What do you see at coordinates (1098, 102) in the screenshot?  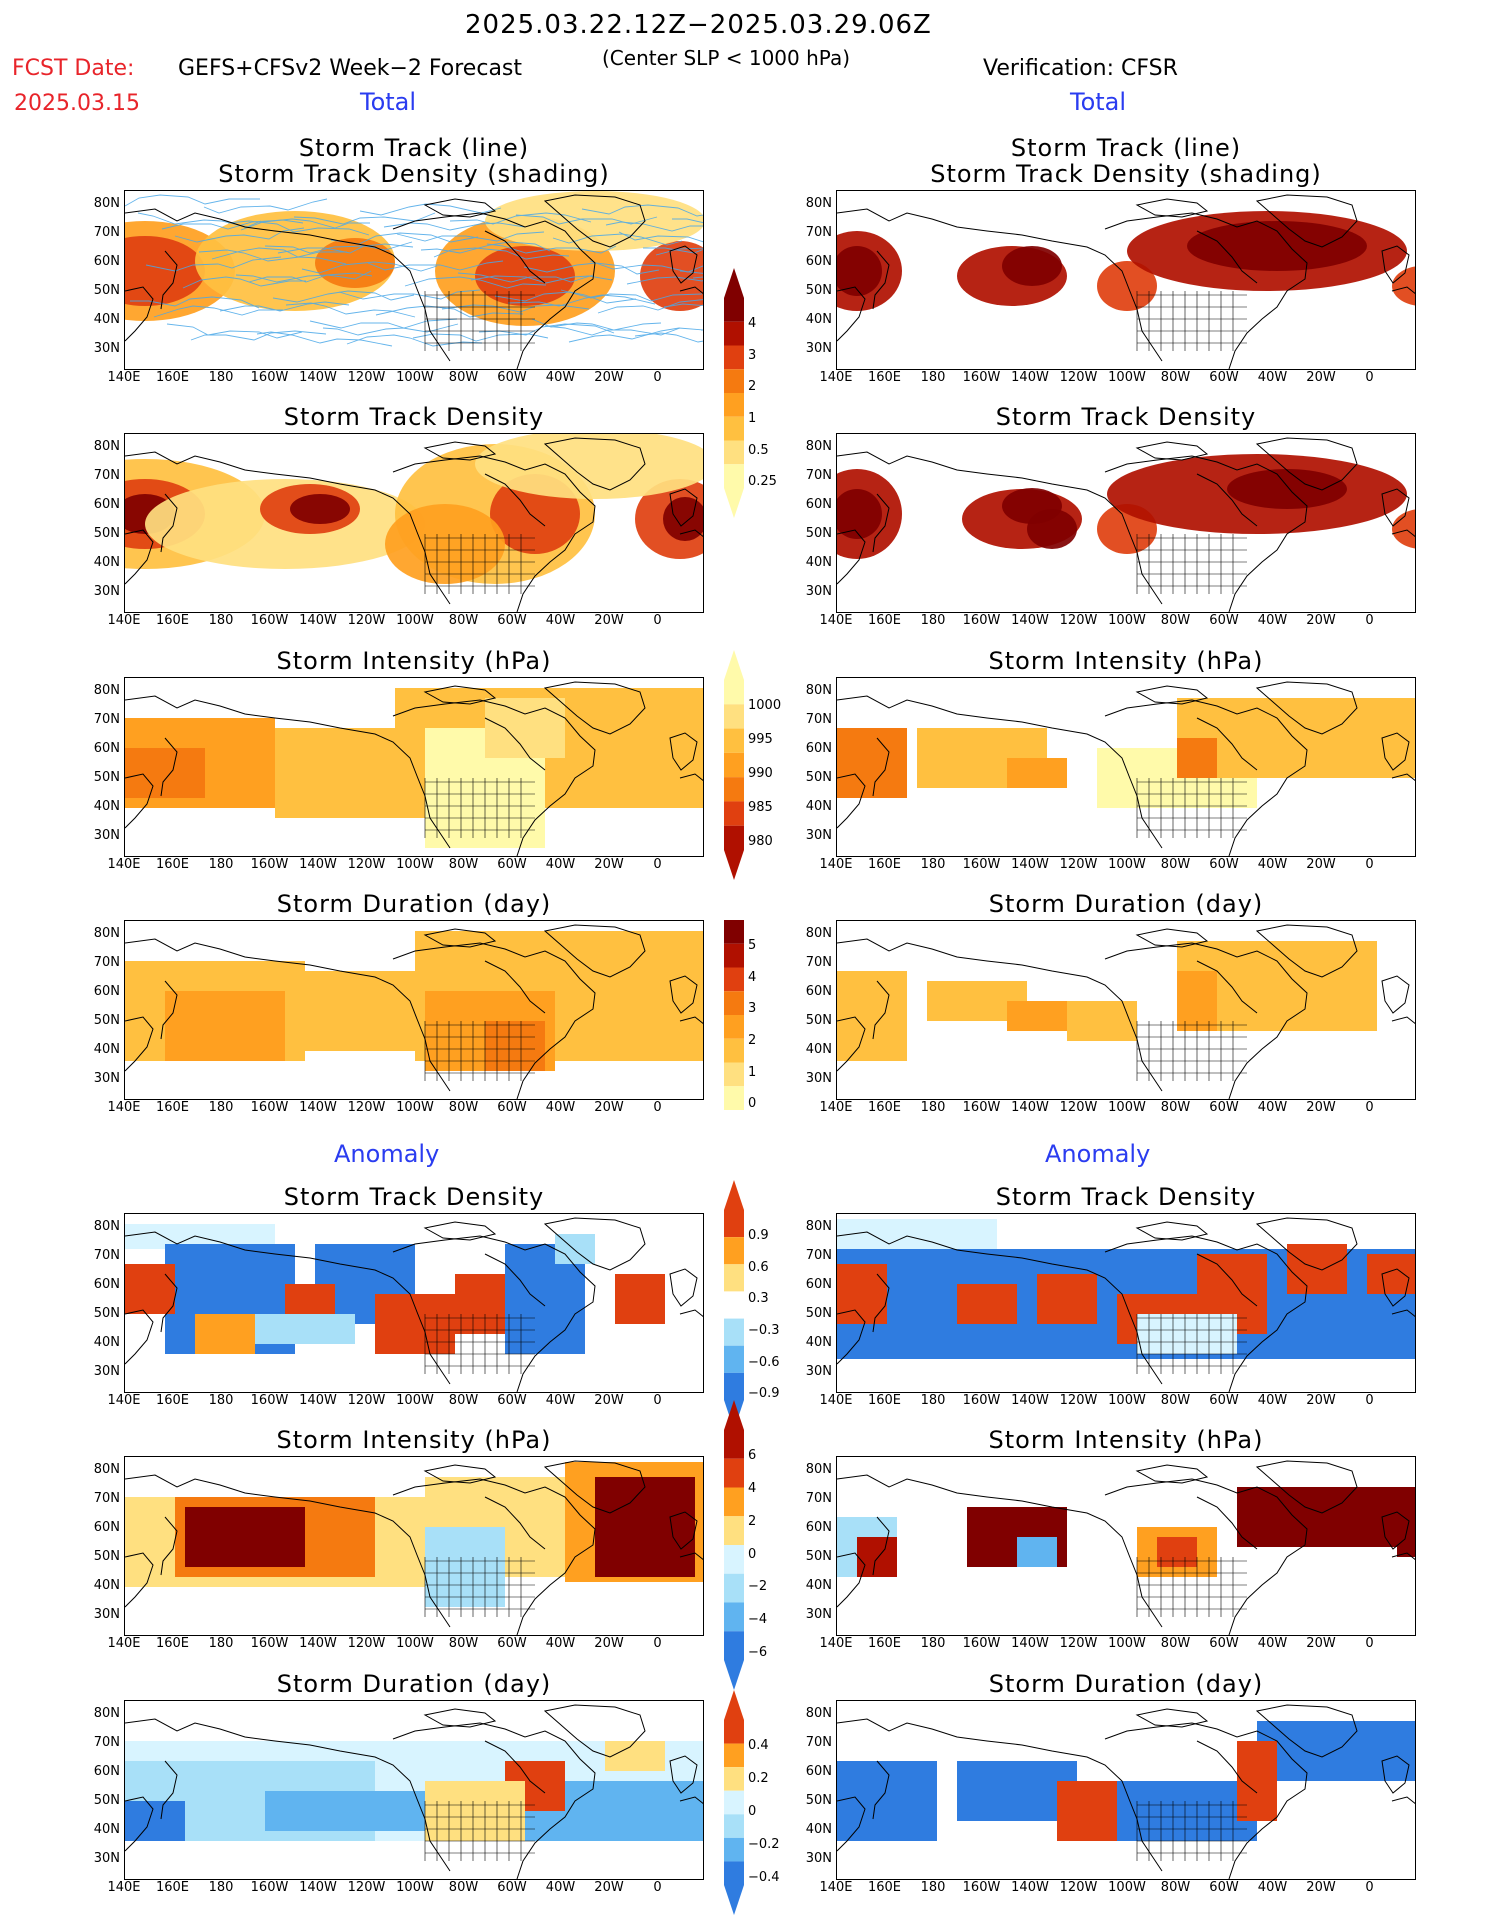 I see `section-total-right: Total` at bounding box center [1098, 102].